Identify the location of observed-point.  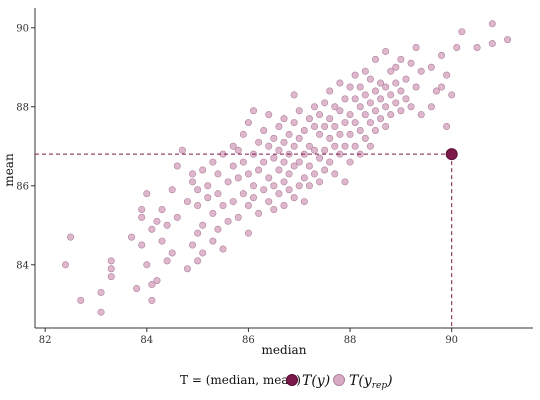
(451, 154).